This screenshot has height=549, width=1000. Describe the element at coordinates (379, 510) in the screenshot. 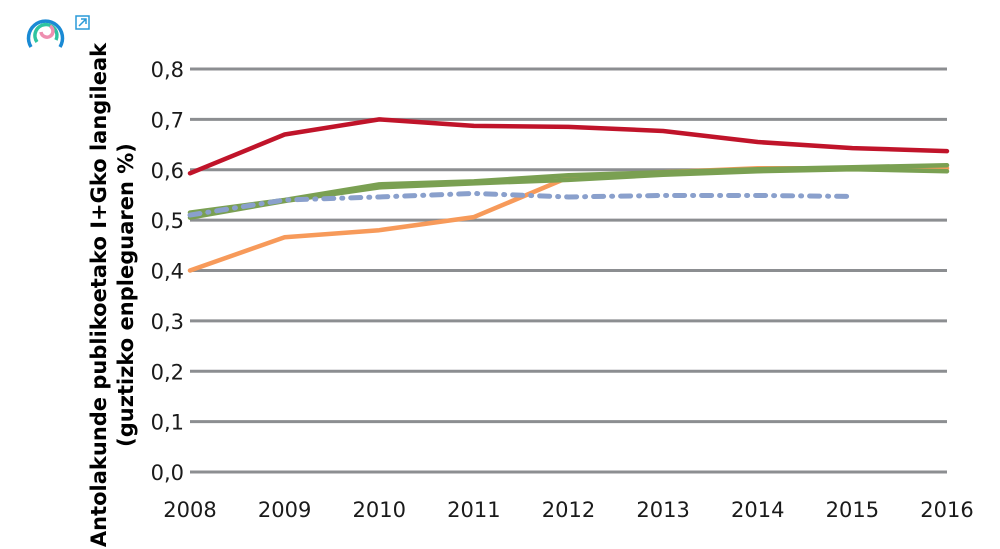

I see `x-tick-label: 2010` at that location.